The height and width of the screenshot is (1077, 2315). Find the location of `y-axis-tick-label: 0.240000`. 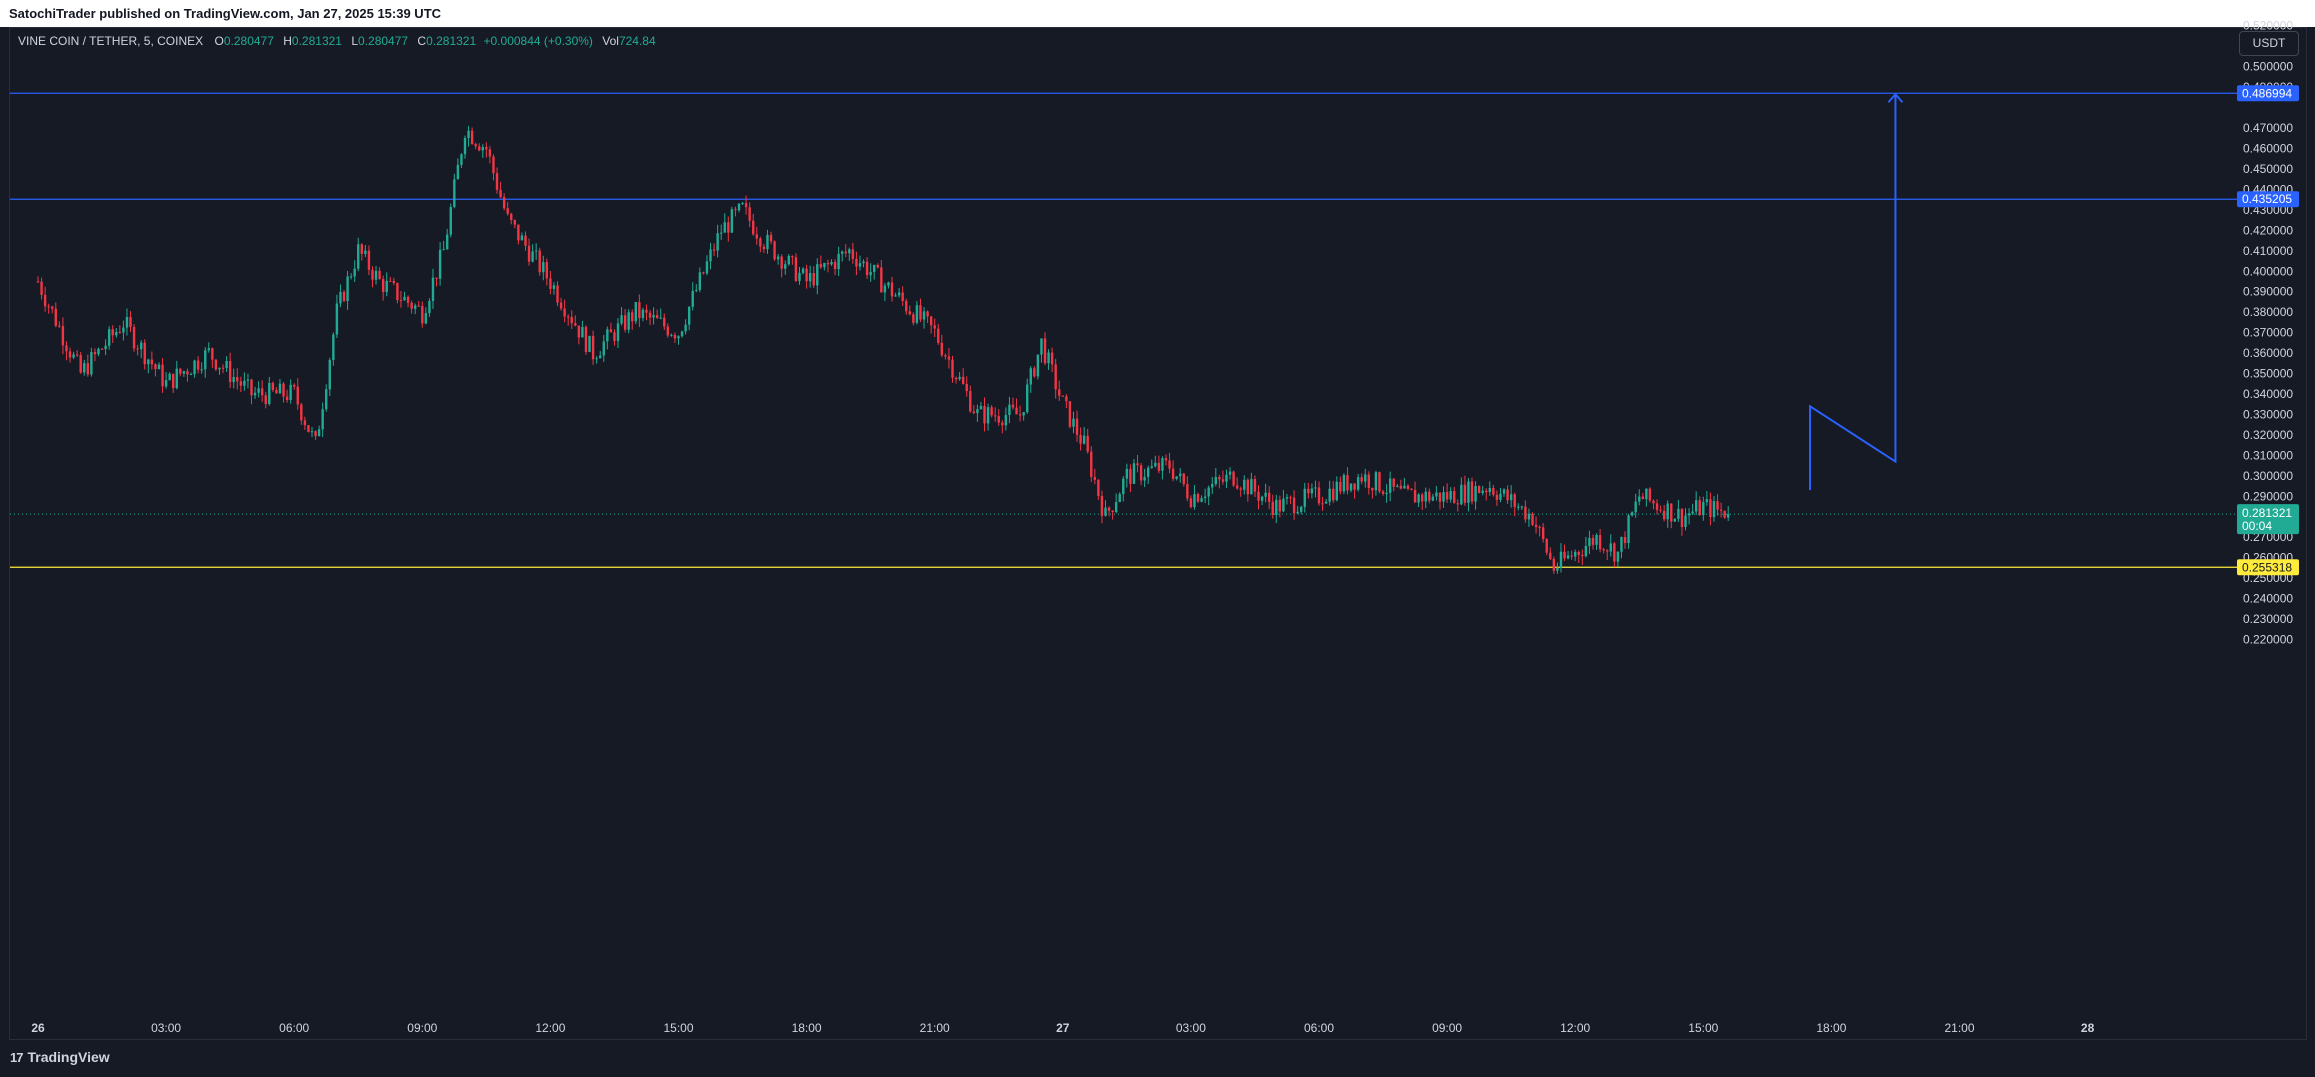

y-axis-tick-label: 0.240000 is located at coordinates (2268, 599).